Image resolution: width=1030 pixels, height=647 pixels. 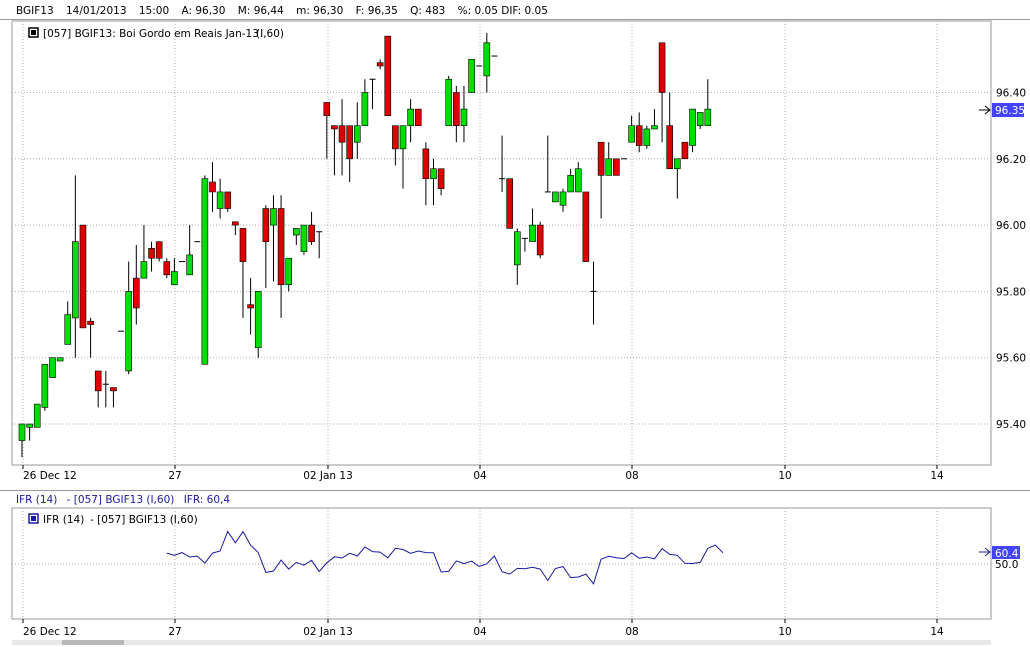 What do you see at coordinates (784, 632) in the screenshot?
I see `ind-x-tick-label: 10` at bounding box center [784, 632].